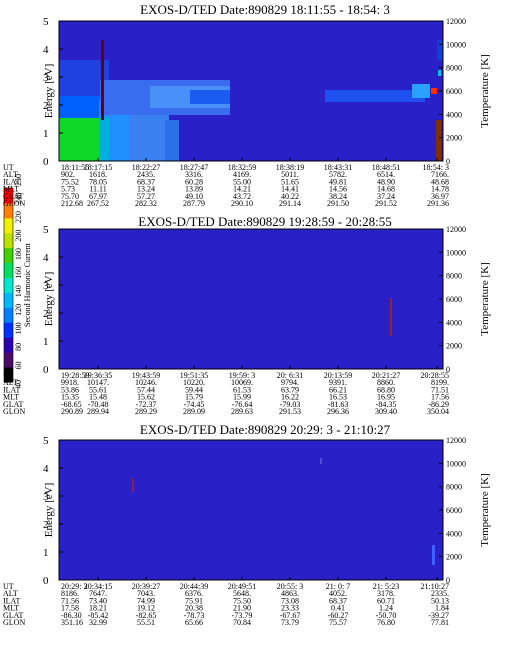  I want to click on ephemeris-cell: 2435., so click(146, 174).